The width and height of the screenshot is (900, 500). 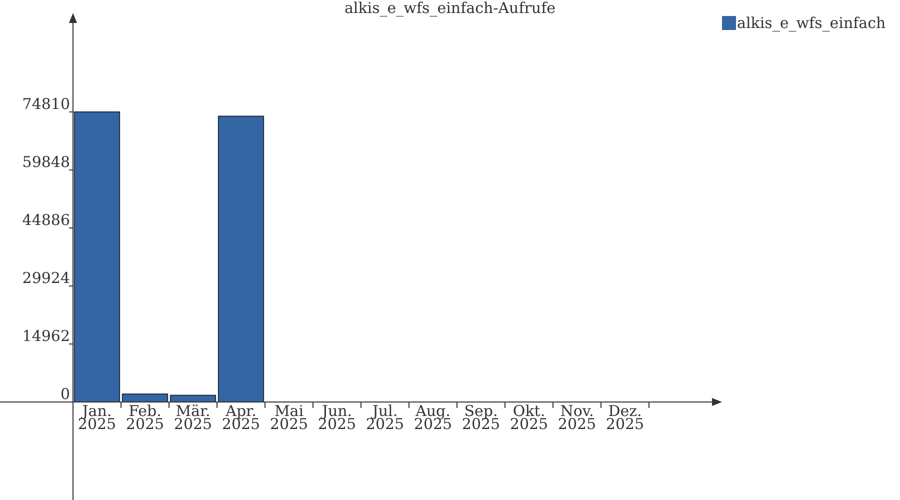 What do you see at coordinates (46, 277) in the screenshot?
I see `y-tick-label: 29924` at bounding box center [46, 277].